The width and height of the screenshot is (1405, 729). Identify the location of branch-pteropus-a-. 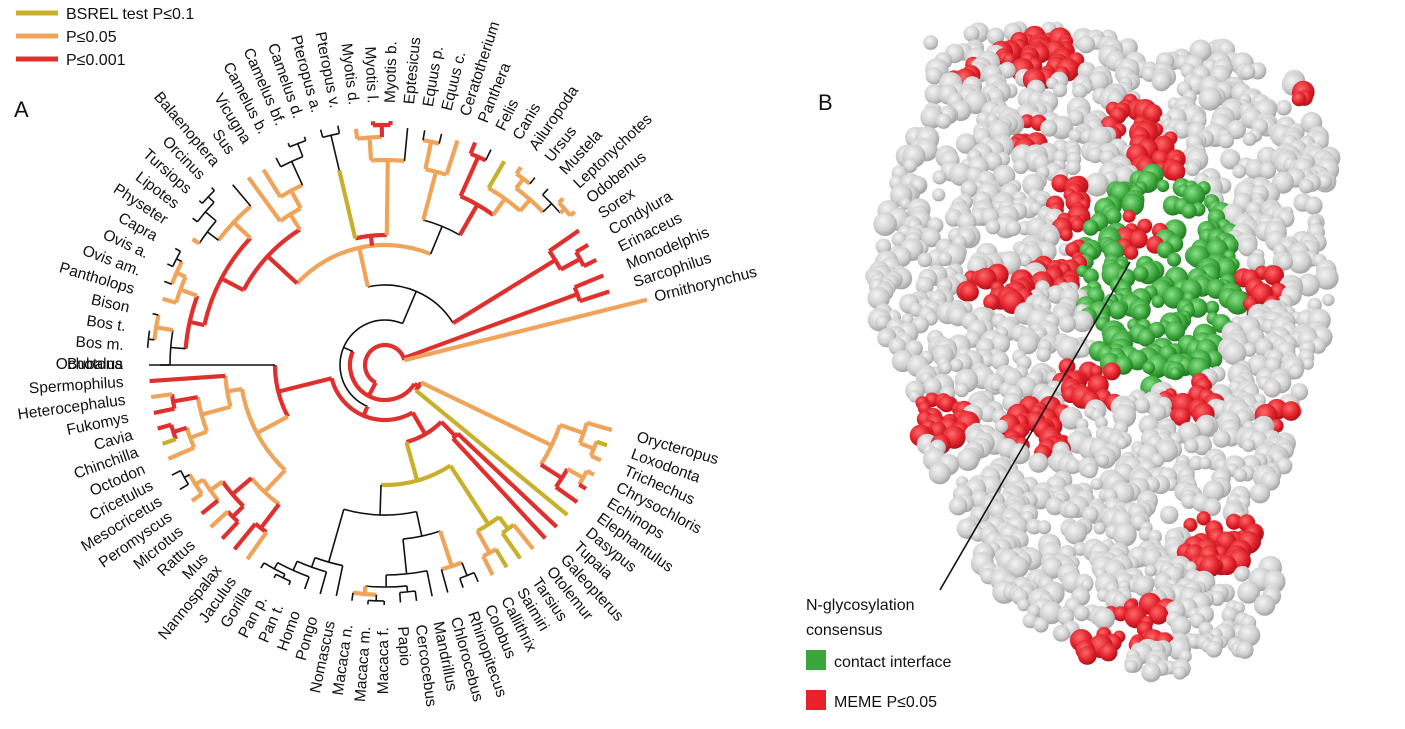
(321, 133).